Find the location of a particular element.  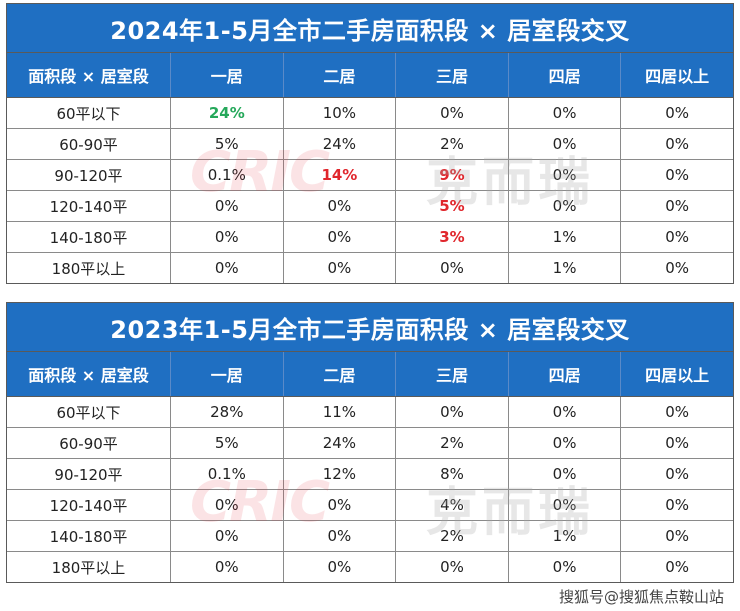

table-cell: 14% is located at coordinates (340, 175).